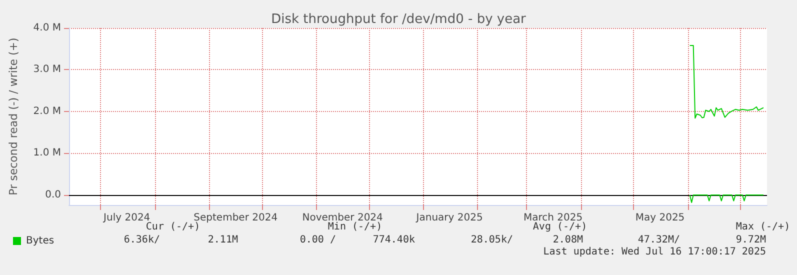  What do you see at coordinates (342, 218) in the screenshot?
I see `x-tick-label: November 2024` at bounding box center [342, 218].